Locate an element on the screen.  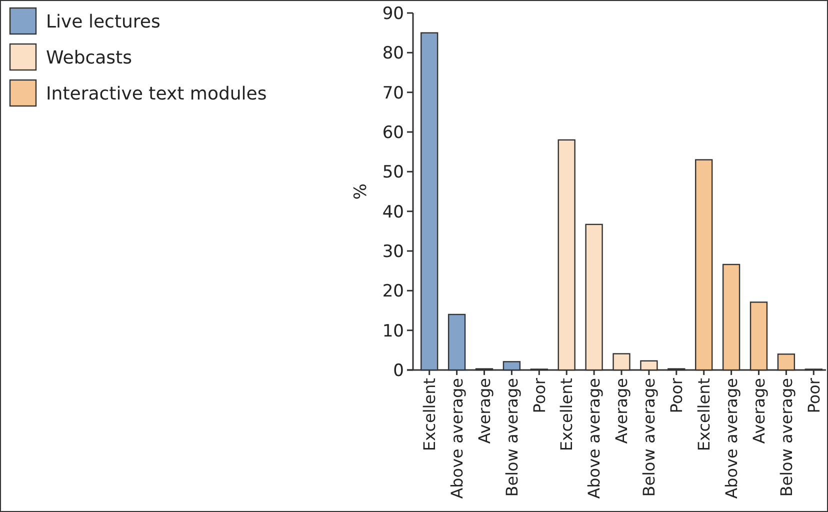
y-tick-label: 80 is located at coordinates (393, 54).